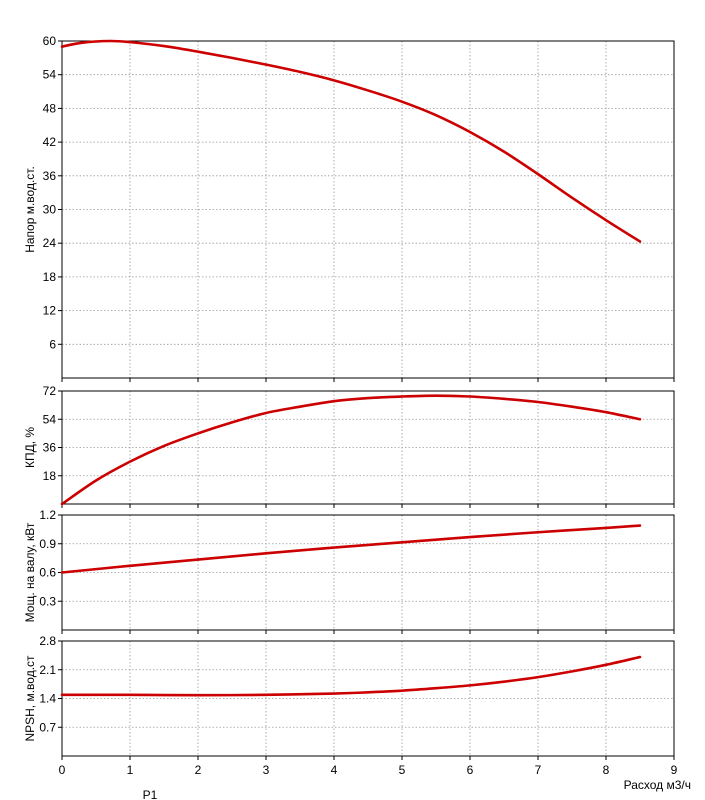 The image size is (705, 800). Describe the element at coordinates (50, 210) in the screenshot. I see `y-tick-label: 30` at that location.